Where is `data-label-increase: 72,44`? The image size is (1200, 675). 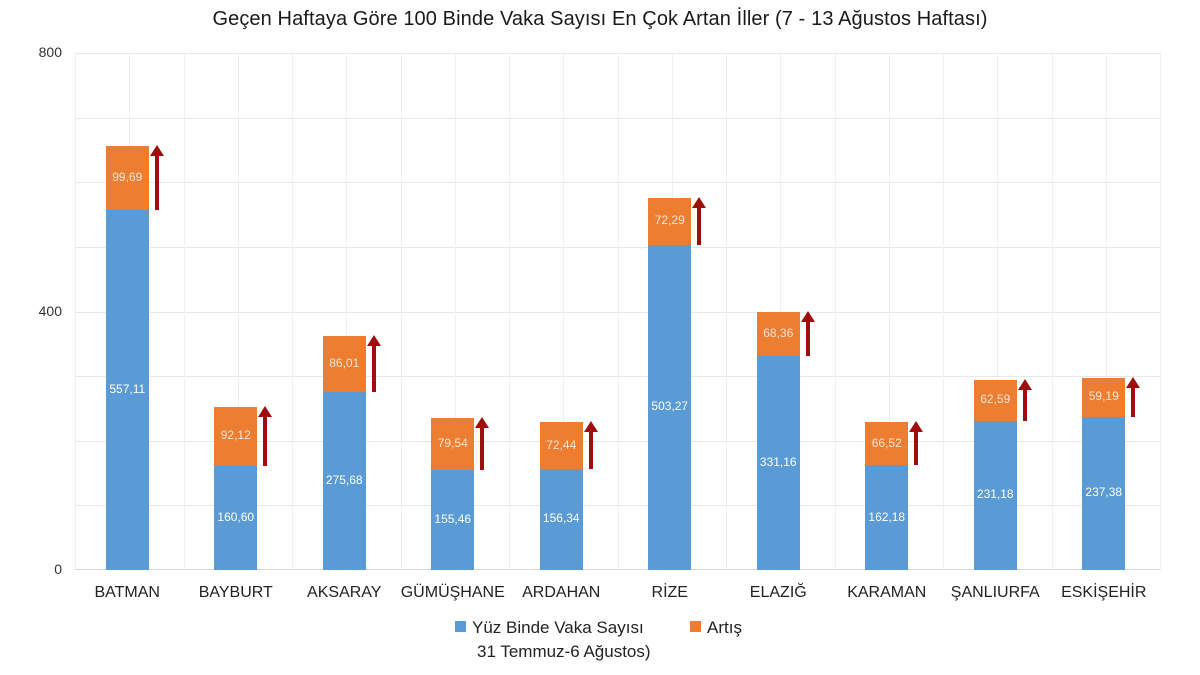 data-label-increase: 72,44 is located at coordinates (561, 444).